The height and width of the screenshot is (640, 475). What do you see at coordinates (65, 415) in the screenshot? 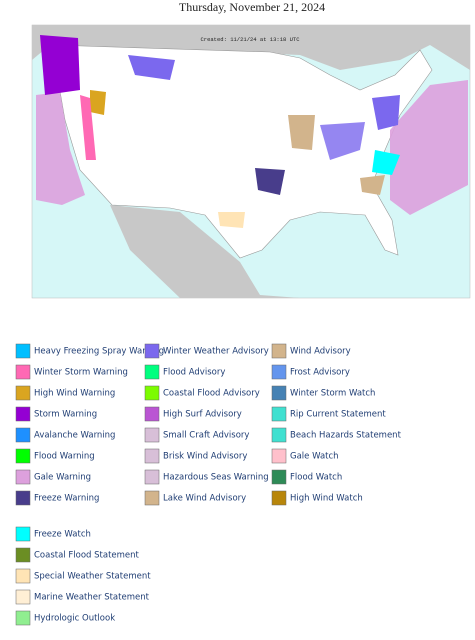
I see `legend-label: Storm Warning` at bounding box center [65, 415].